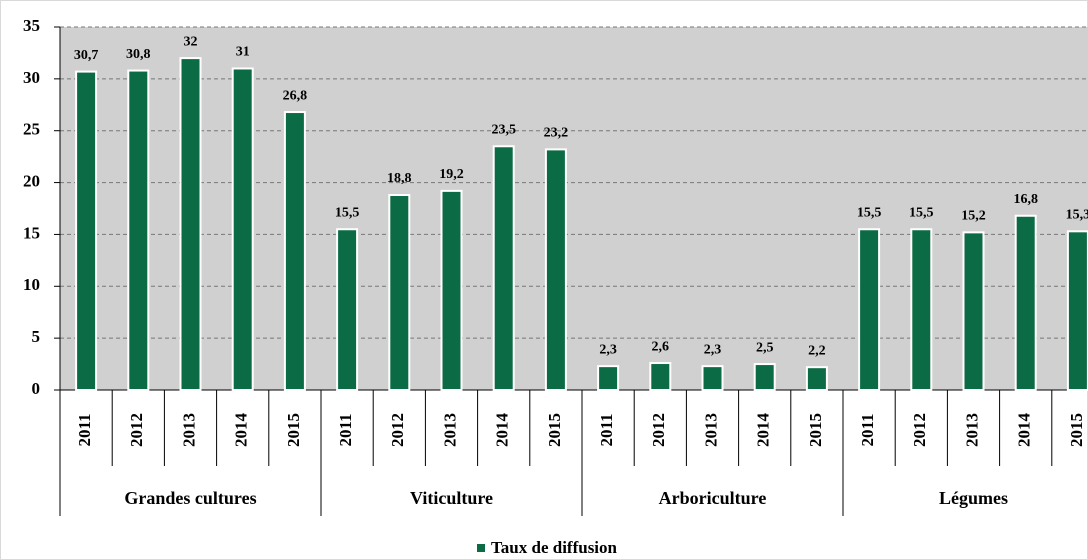  I want to click on group-label: Arboriculture, so click(713, 498).